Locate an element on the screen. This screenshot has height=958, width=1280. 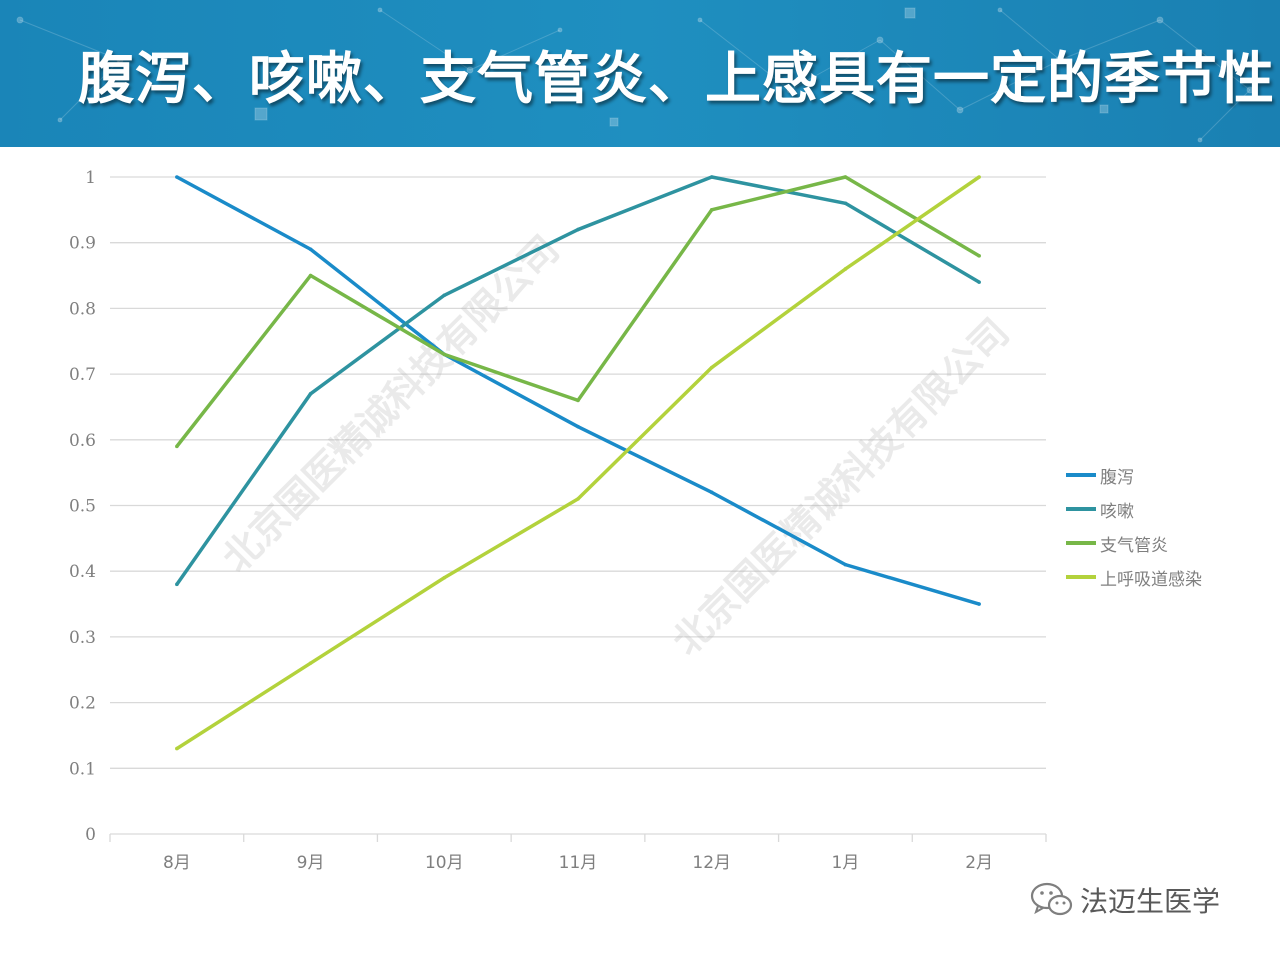
x-tick-label: 1月 is located at coordinates (846, 863).